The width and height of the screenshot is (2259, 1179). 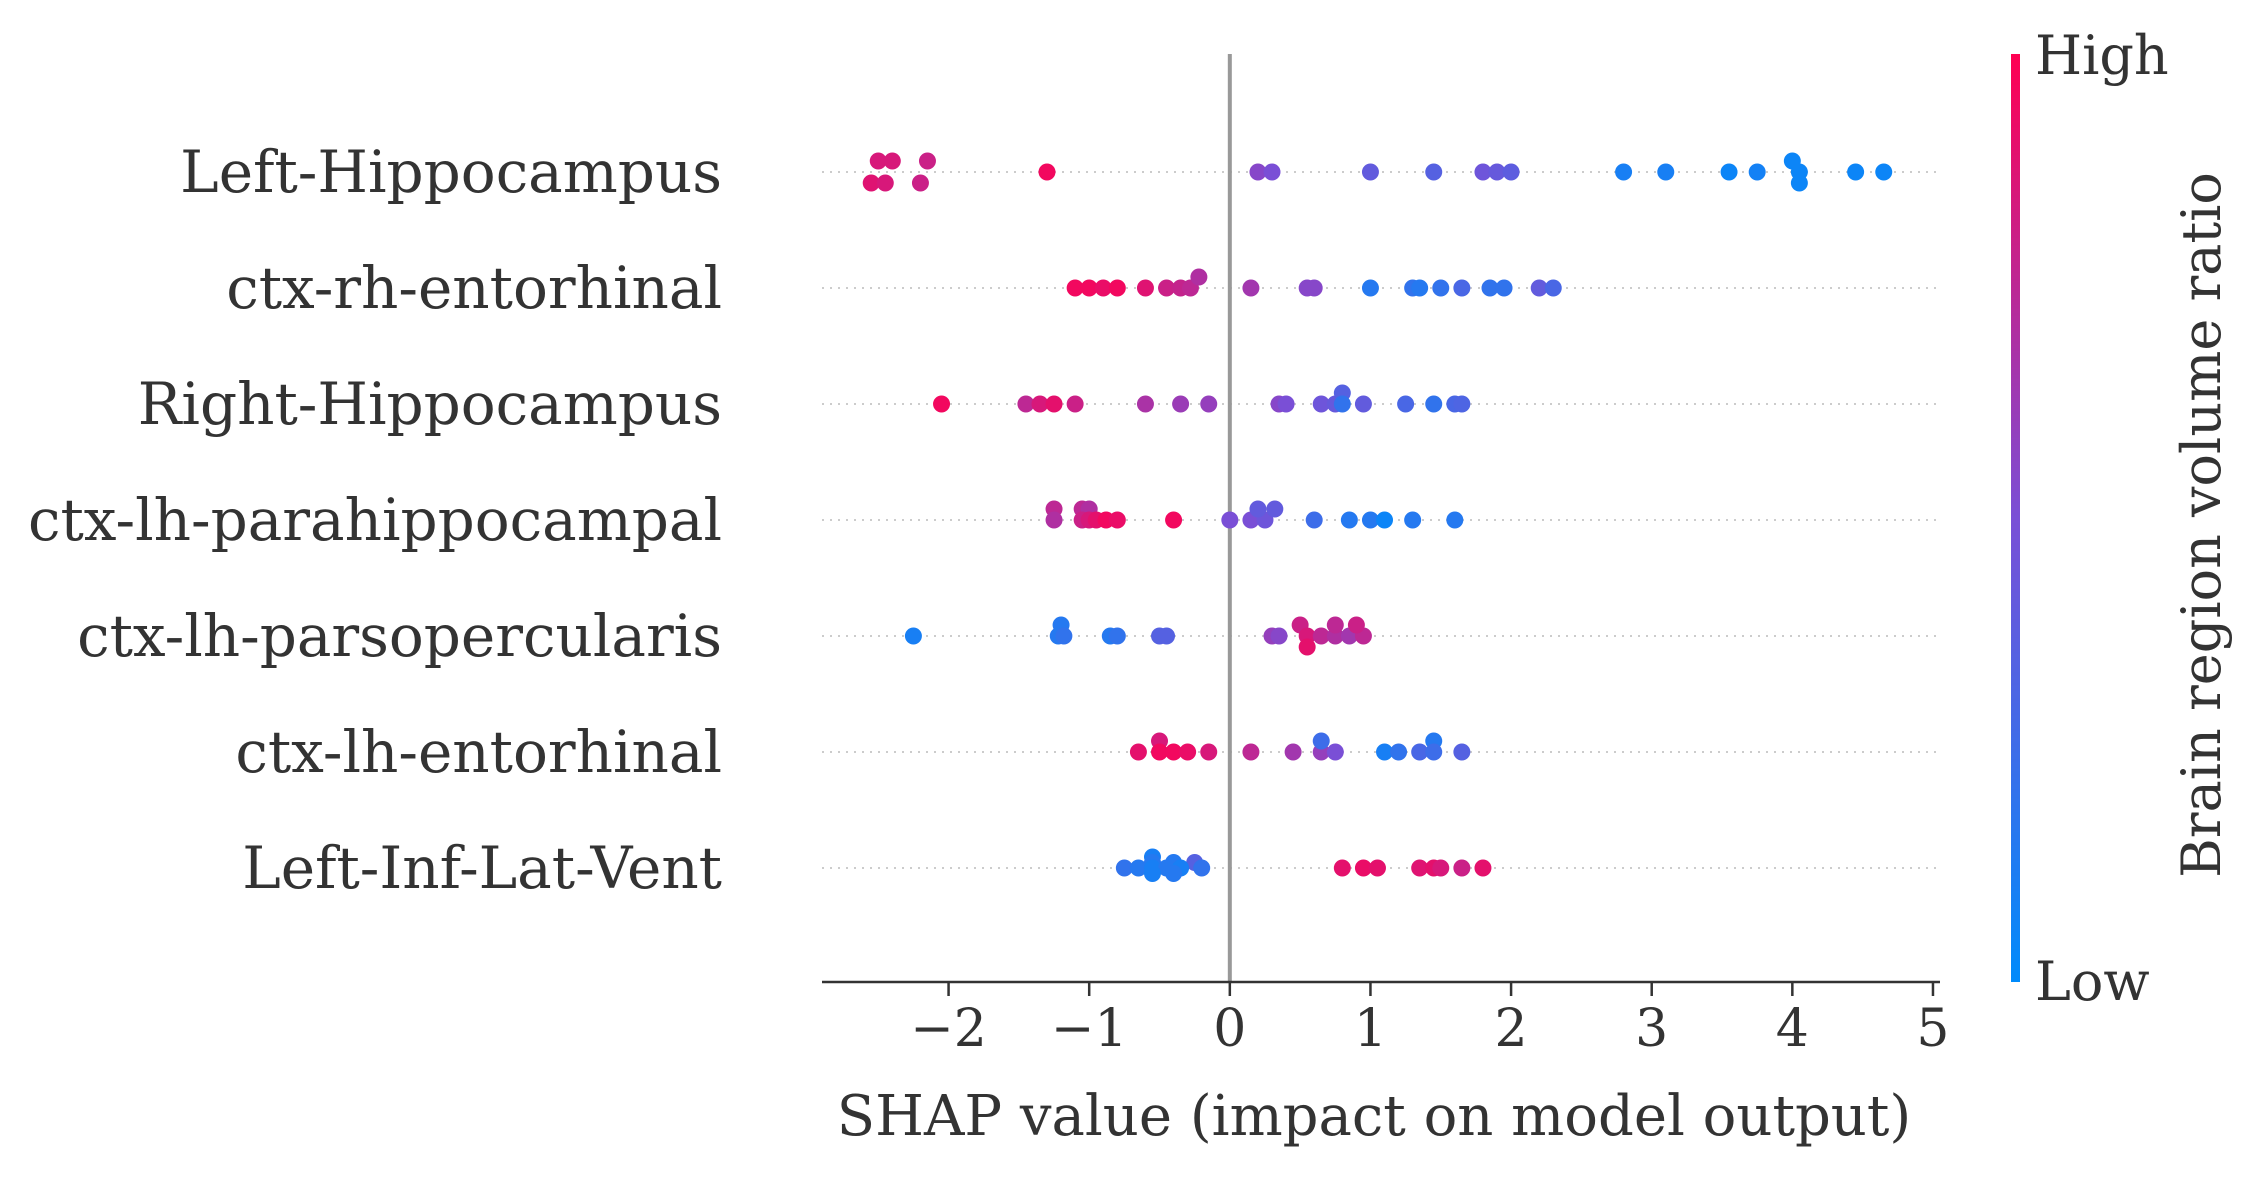 What do you see at coordinates (948, 1029) in the screenshot?
I see `x-tick-label: −2` at bounding box center [948, 1029].